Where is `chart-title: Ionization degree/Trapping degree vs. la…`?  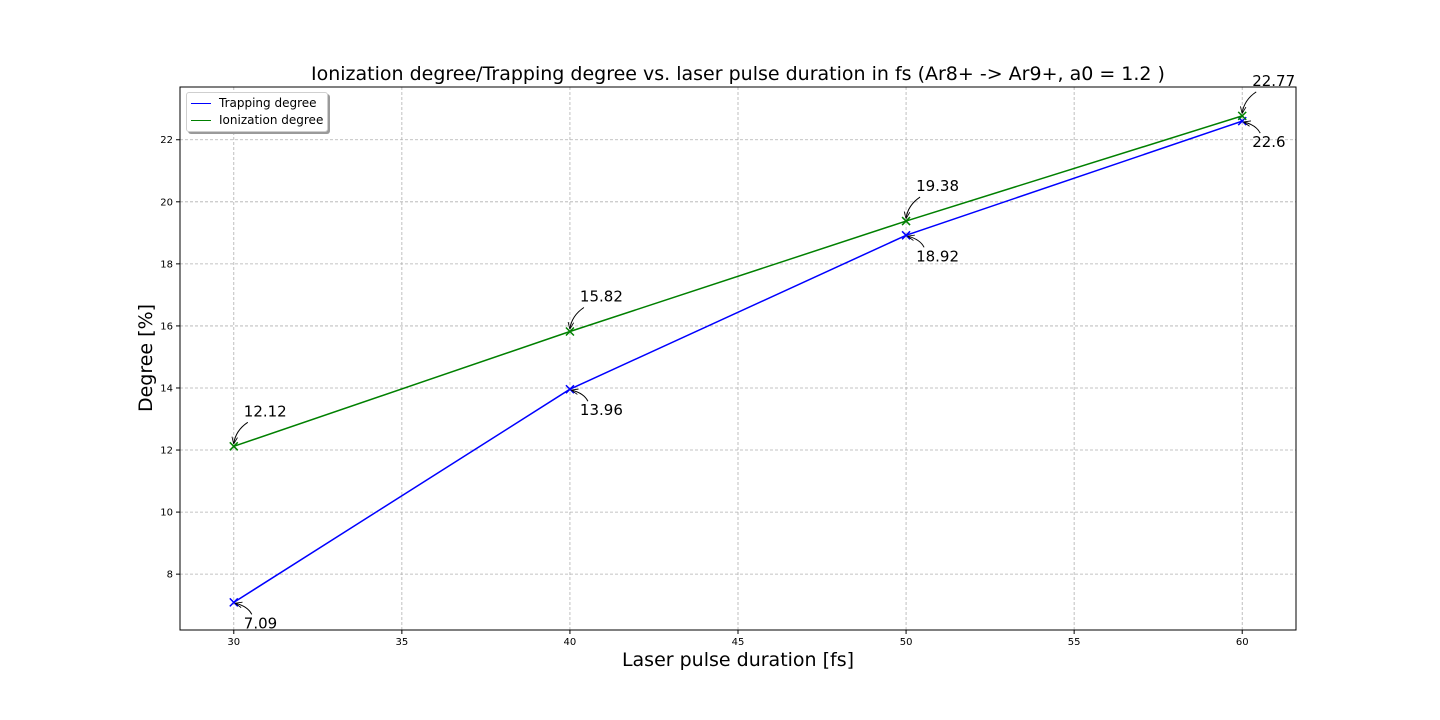
chart-title: Ionization degree/Trapping degree vs. la… is located at coordinates (738, 74).